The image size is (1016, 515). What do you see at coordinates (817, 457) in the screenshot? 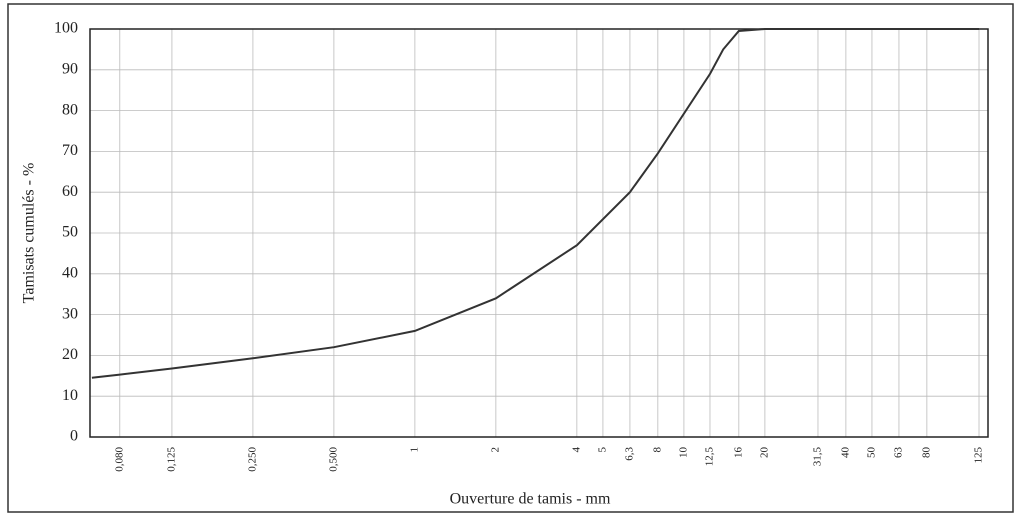
I see `x-tick-label: 31,5` at bounding box center [817, 457].